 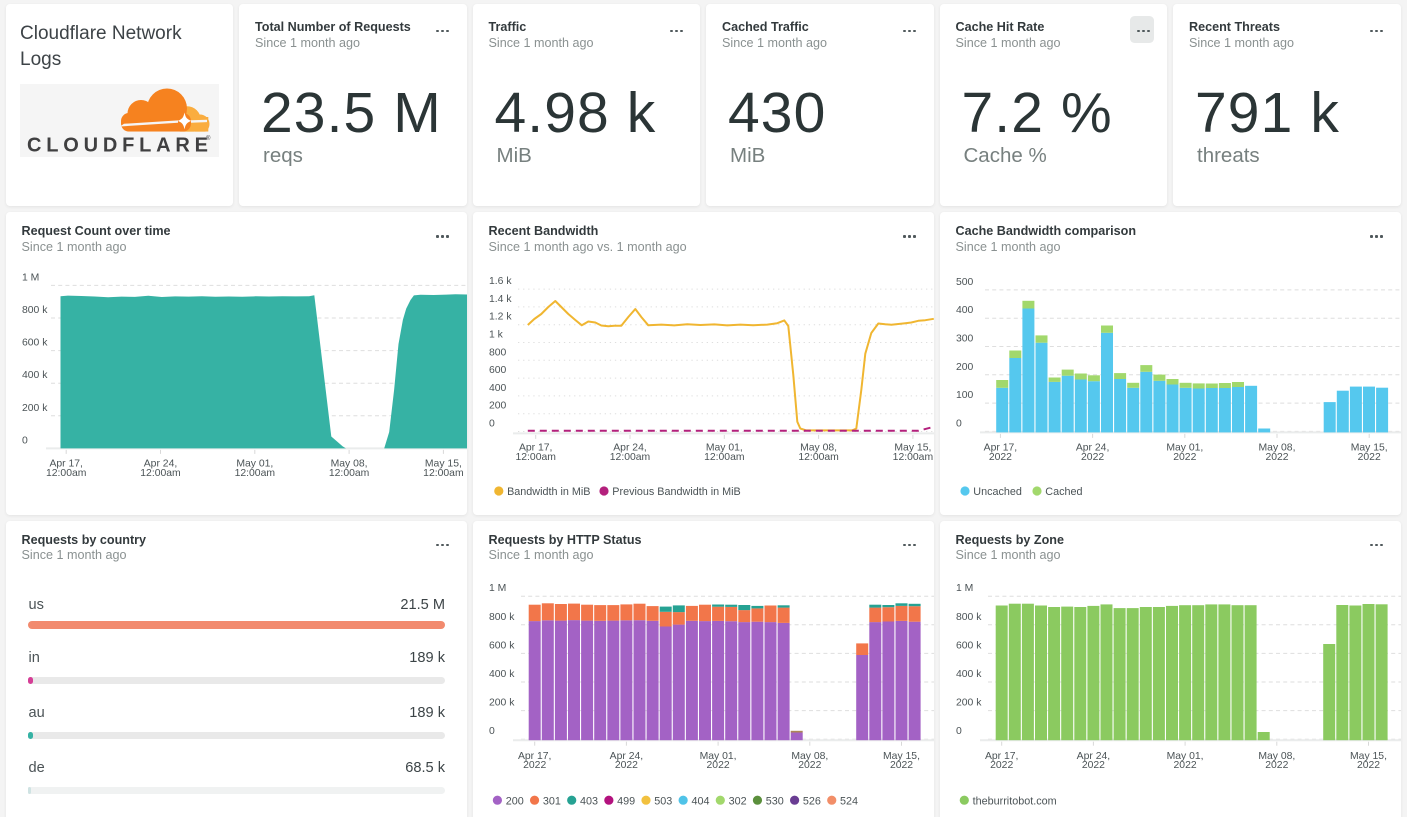 What do you see at coordinates (849, 801) in the screenshot?
I see `svg-text: 524` at bounding box center [849, 801].